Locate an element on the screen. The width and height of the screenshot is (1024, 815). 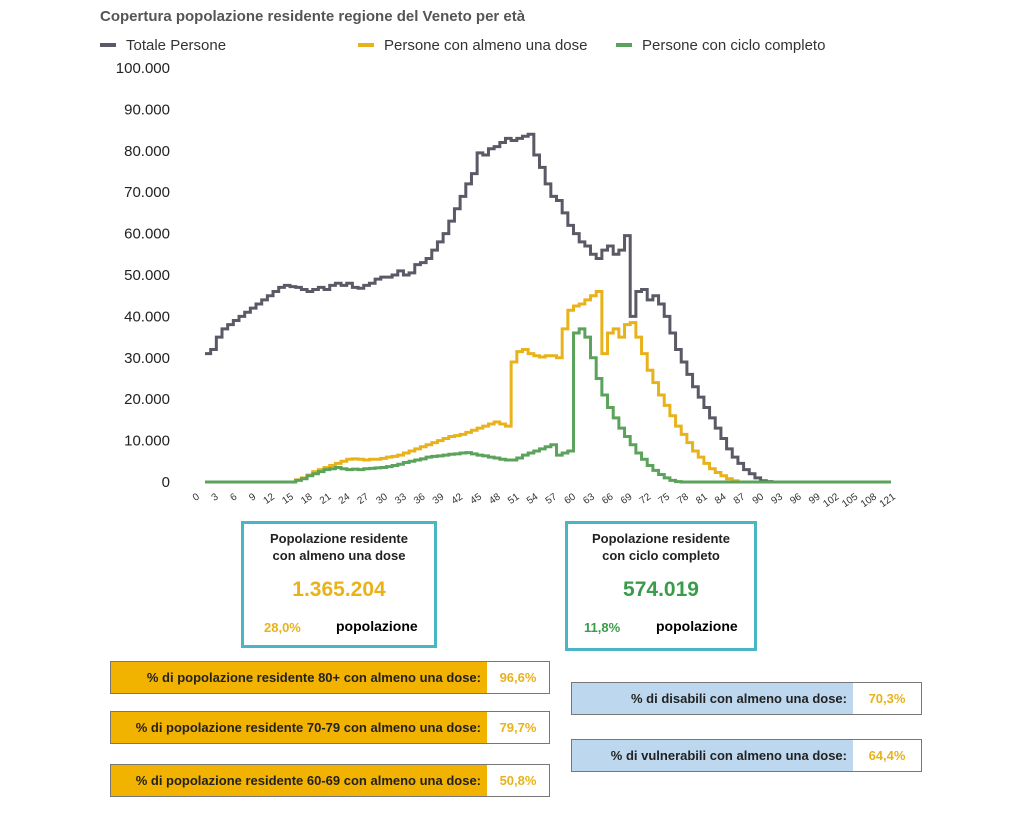
x-tick-label: 72 is located at coordinates (646, 499).